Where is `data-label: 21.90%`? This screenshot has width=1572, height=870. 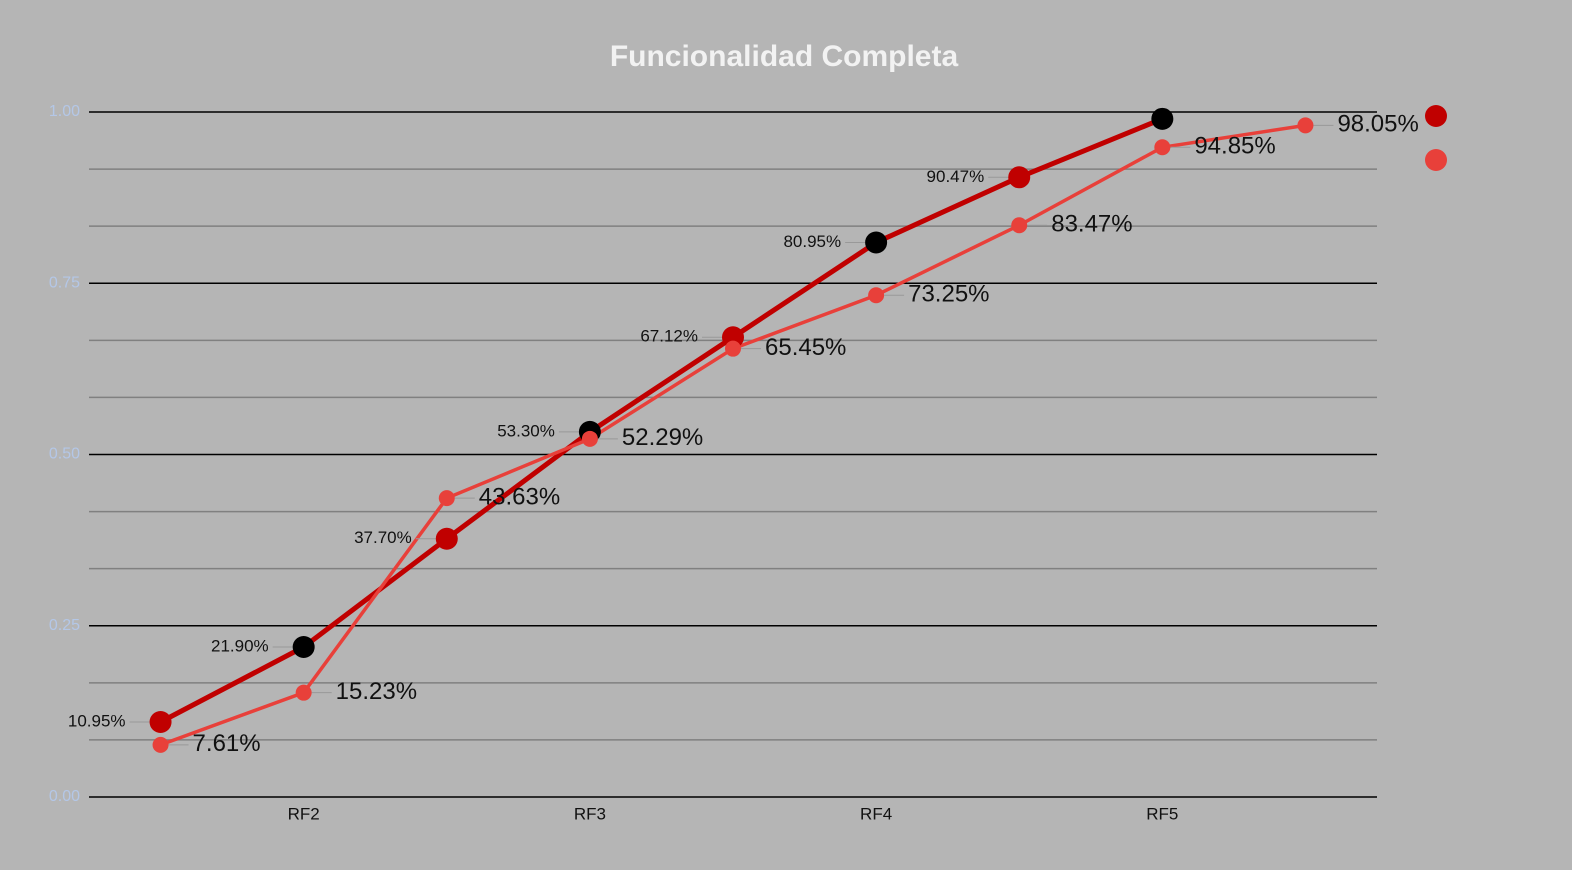 data-label: 21.90% is located at coordinates (240, 645).